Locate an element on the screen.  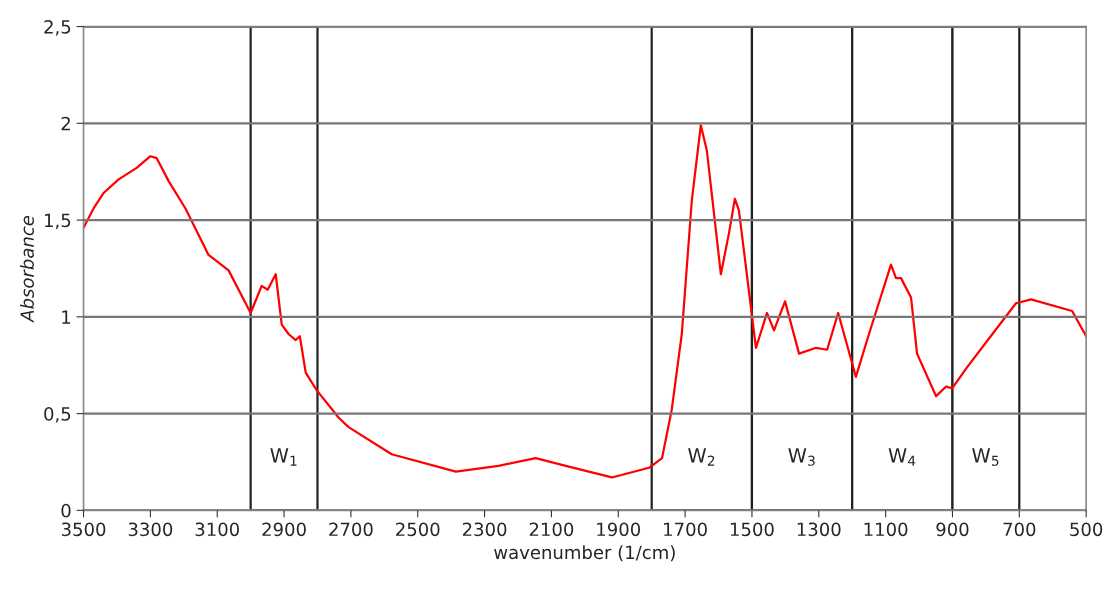
x-tick-label: 3100 is located at coordinates (217, 529).